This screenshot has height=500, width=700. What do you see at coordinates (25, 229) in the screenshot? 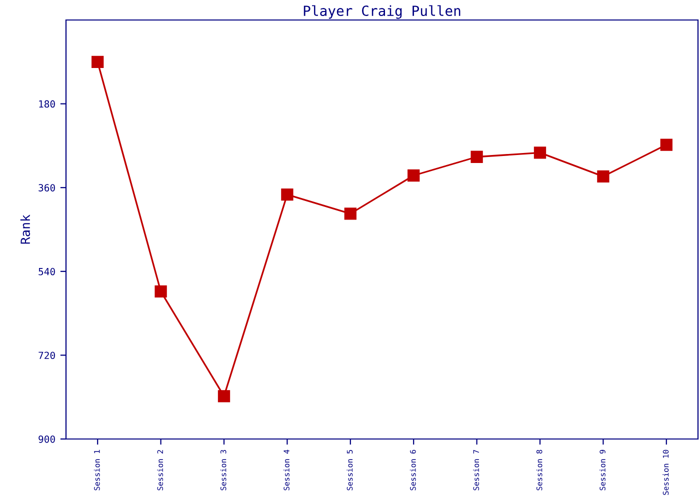
I see `y-axis-title: Rank` at bounding box center [25, 229].